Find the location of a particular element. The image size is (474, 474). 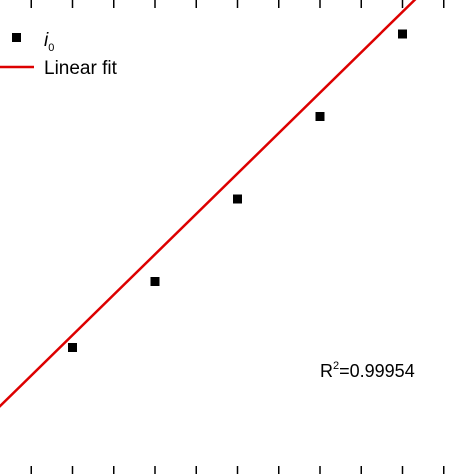

legend-label-linear-fit: Linear fit is located at coordinates (81, 68).